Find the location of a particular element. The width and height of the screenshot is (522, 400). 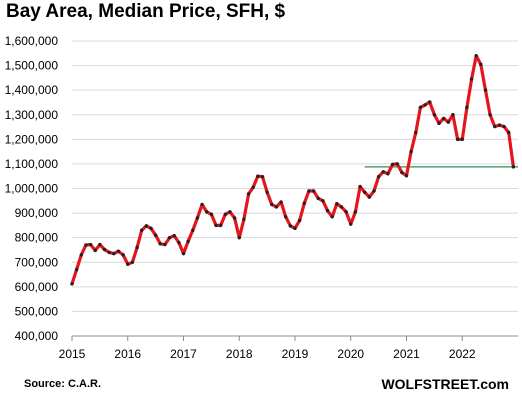

y-tick-label: 600,000 is located at coordinates (37, 287).